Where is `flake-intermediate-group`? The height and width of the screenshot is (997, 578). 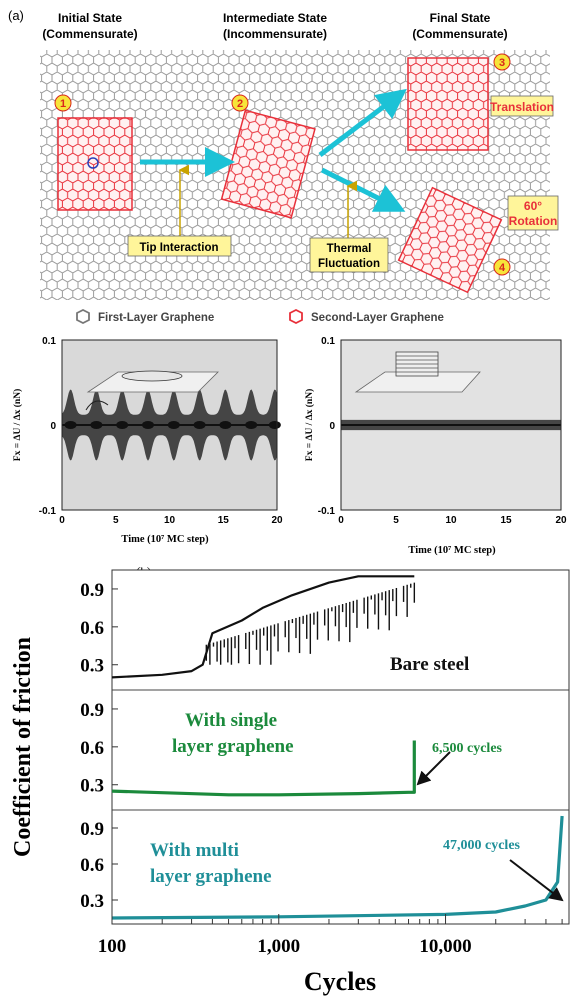 flake-intermediate-group is located at coordinates (268, 164).